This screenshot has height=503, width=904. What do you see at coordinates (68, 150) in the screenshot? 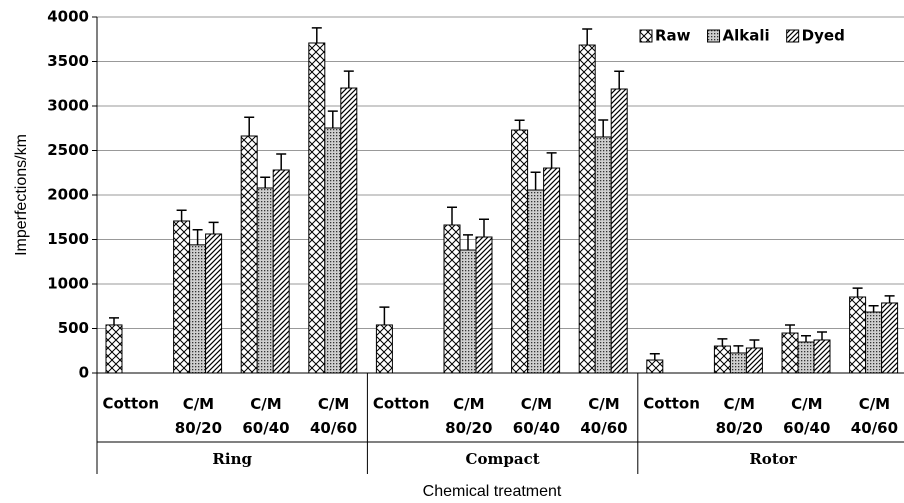
I see `y-tick-label: 2500` at bounding box center [68, 150].